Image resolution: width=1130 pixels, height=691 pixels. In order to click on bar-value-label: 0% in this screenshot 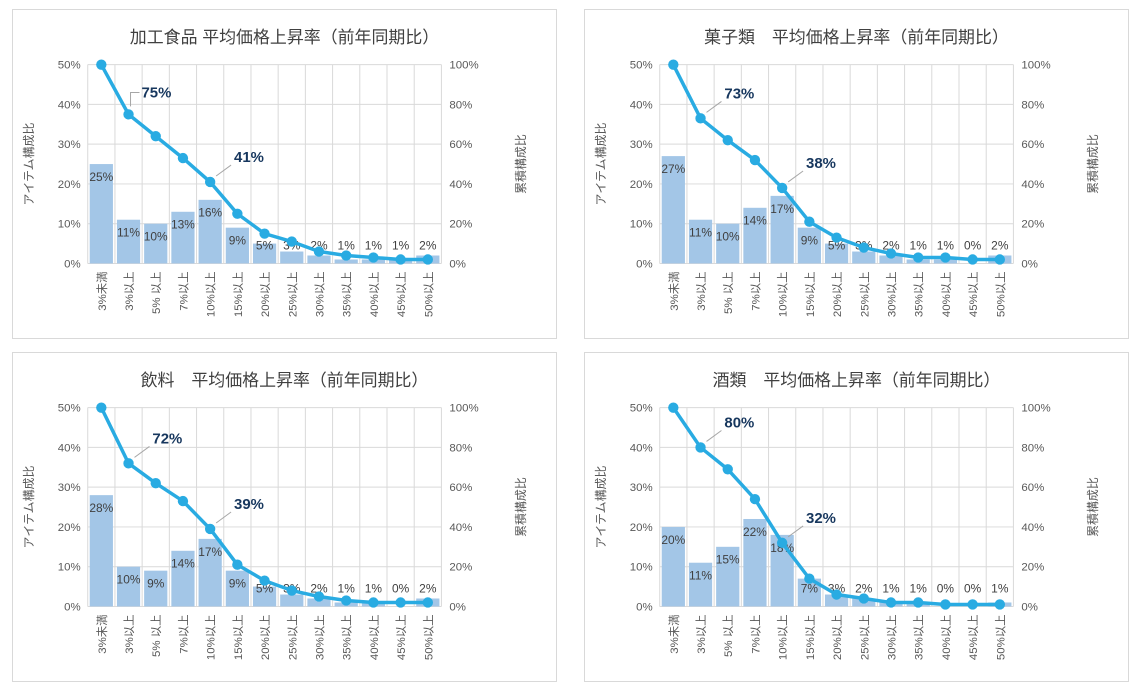, I will do `click(973, 246)`.